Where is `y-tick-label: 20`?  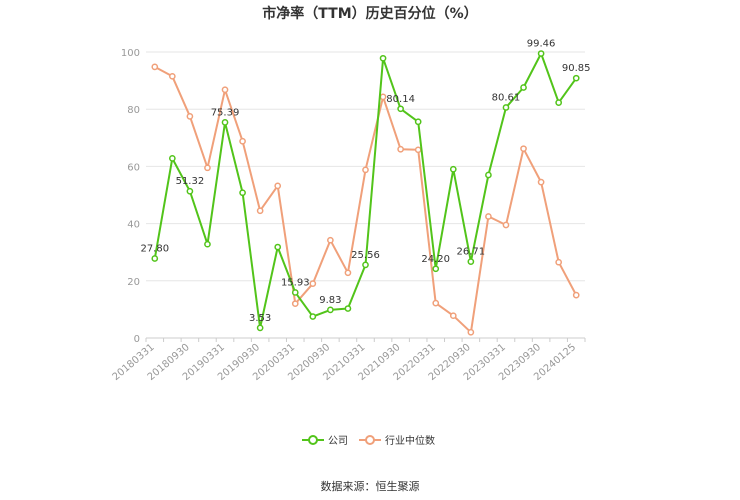
y-tick-label: 20 is located at coordinates (133, 282).